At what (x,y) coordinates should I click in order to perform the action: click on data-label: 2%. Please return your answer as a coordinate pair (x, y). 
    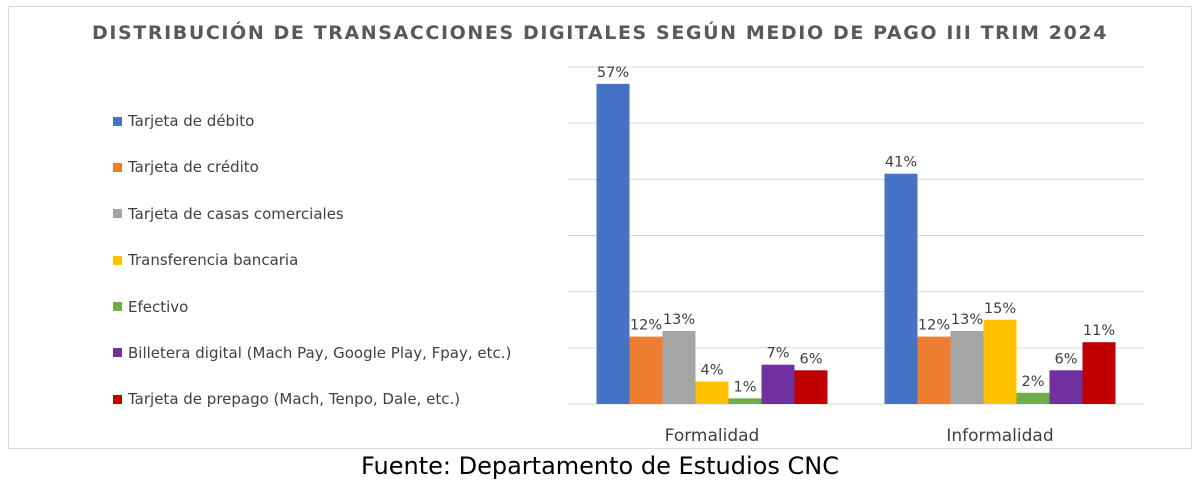
    Looking at the image, I should click on (1032, 382).